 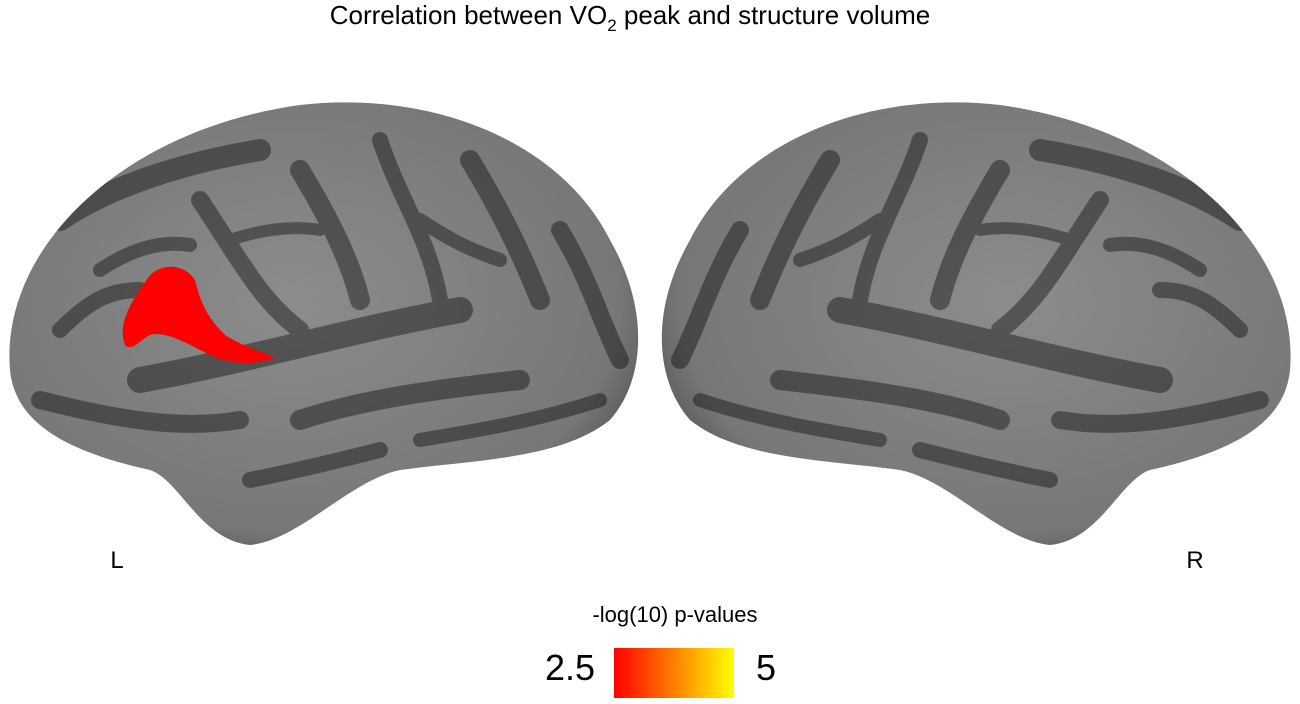 What do you see at coordinates (468, 15) in the screenshot?
I see `title-prefix: Correlation between VO` at bounding box center [468, 15].